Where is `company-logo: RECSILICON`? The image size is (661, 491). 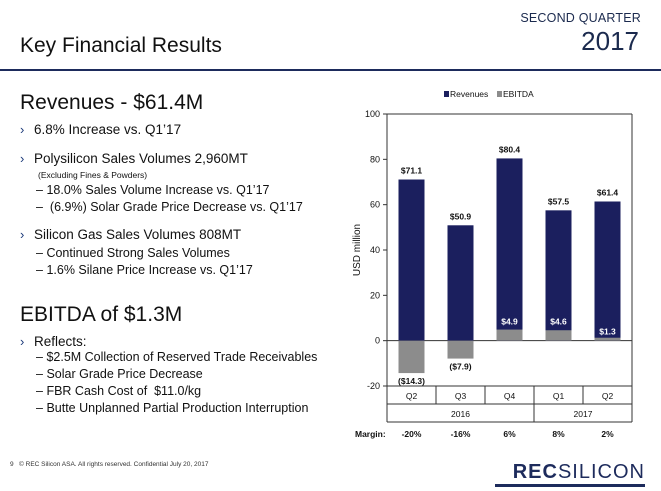
company-logo: RECSILICON is located at coordinates (578, 472).